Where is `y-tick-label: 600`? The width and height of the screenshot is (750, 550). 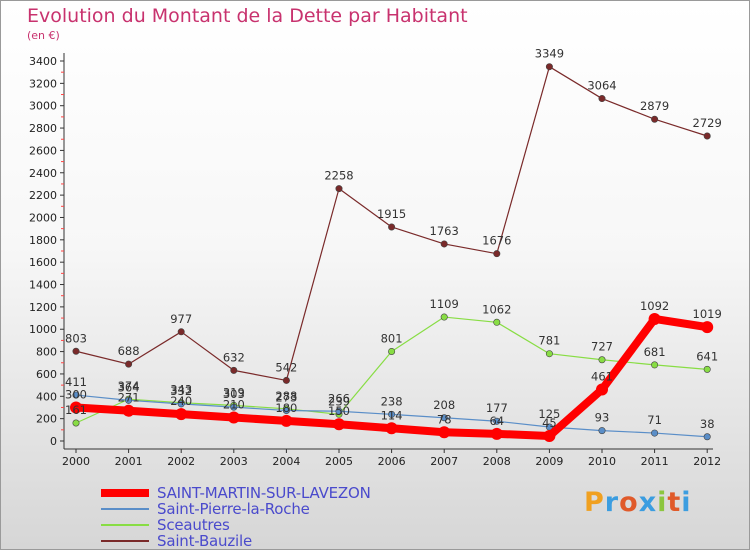 y-tick-label: 600 is located at coordinates (46, 374).